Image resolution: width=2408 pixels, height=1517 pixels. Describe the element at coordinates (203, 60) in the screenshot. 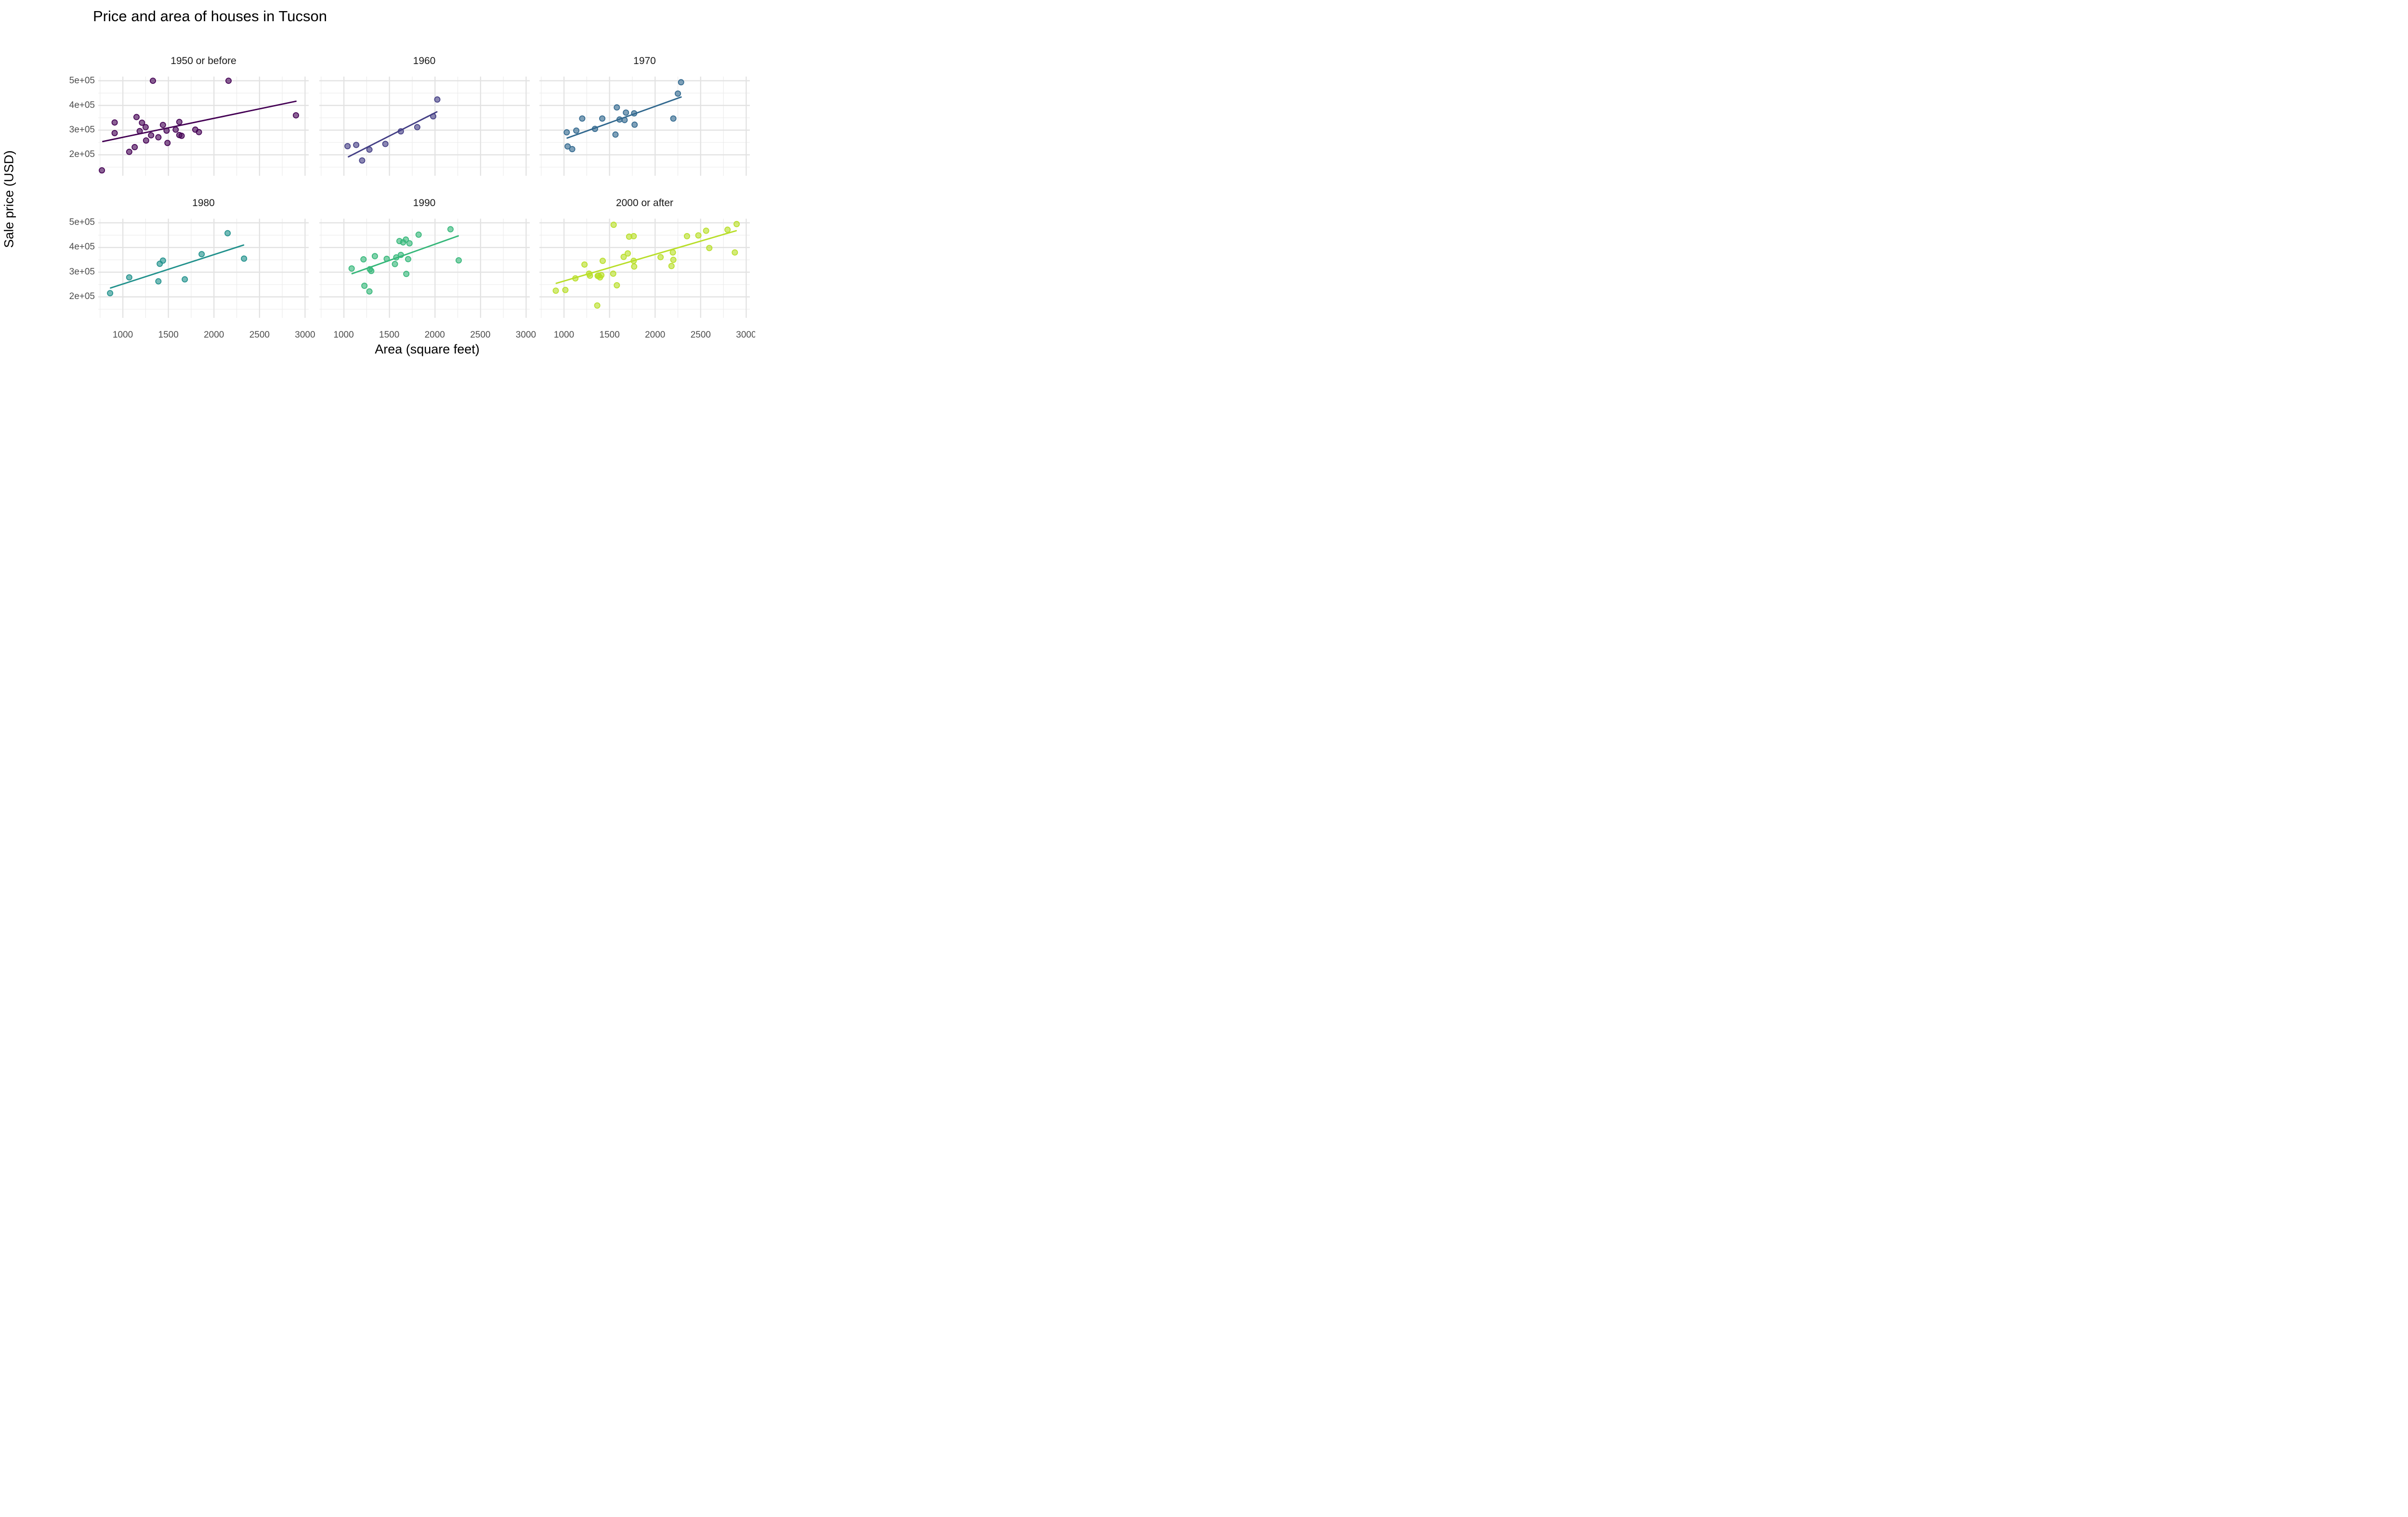

I see `facet-strip-label: 1950 or before` at that location.